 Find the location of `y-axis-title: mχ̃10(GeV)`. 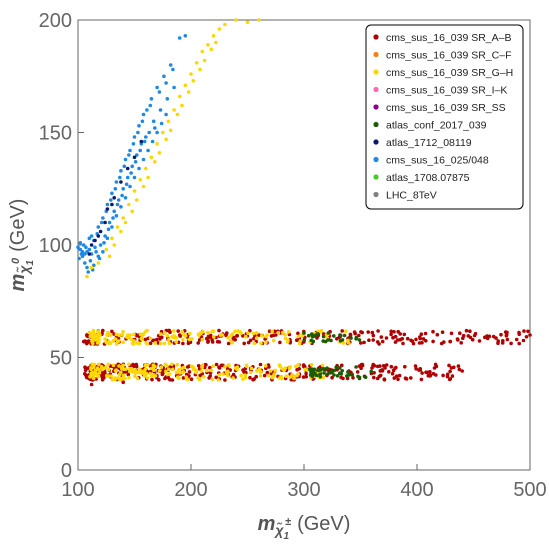

y-axis-title: mχ̃10(GeV) is located at coordinates (21, 245).